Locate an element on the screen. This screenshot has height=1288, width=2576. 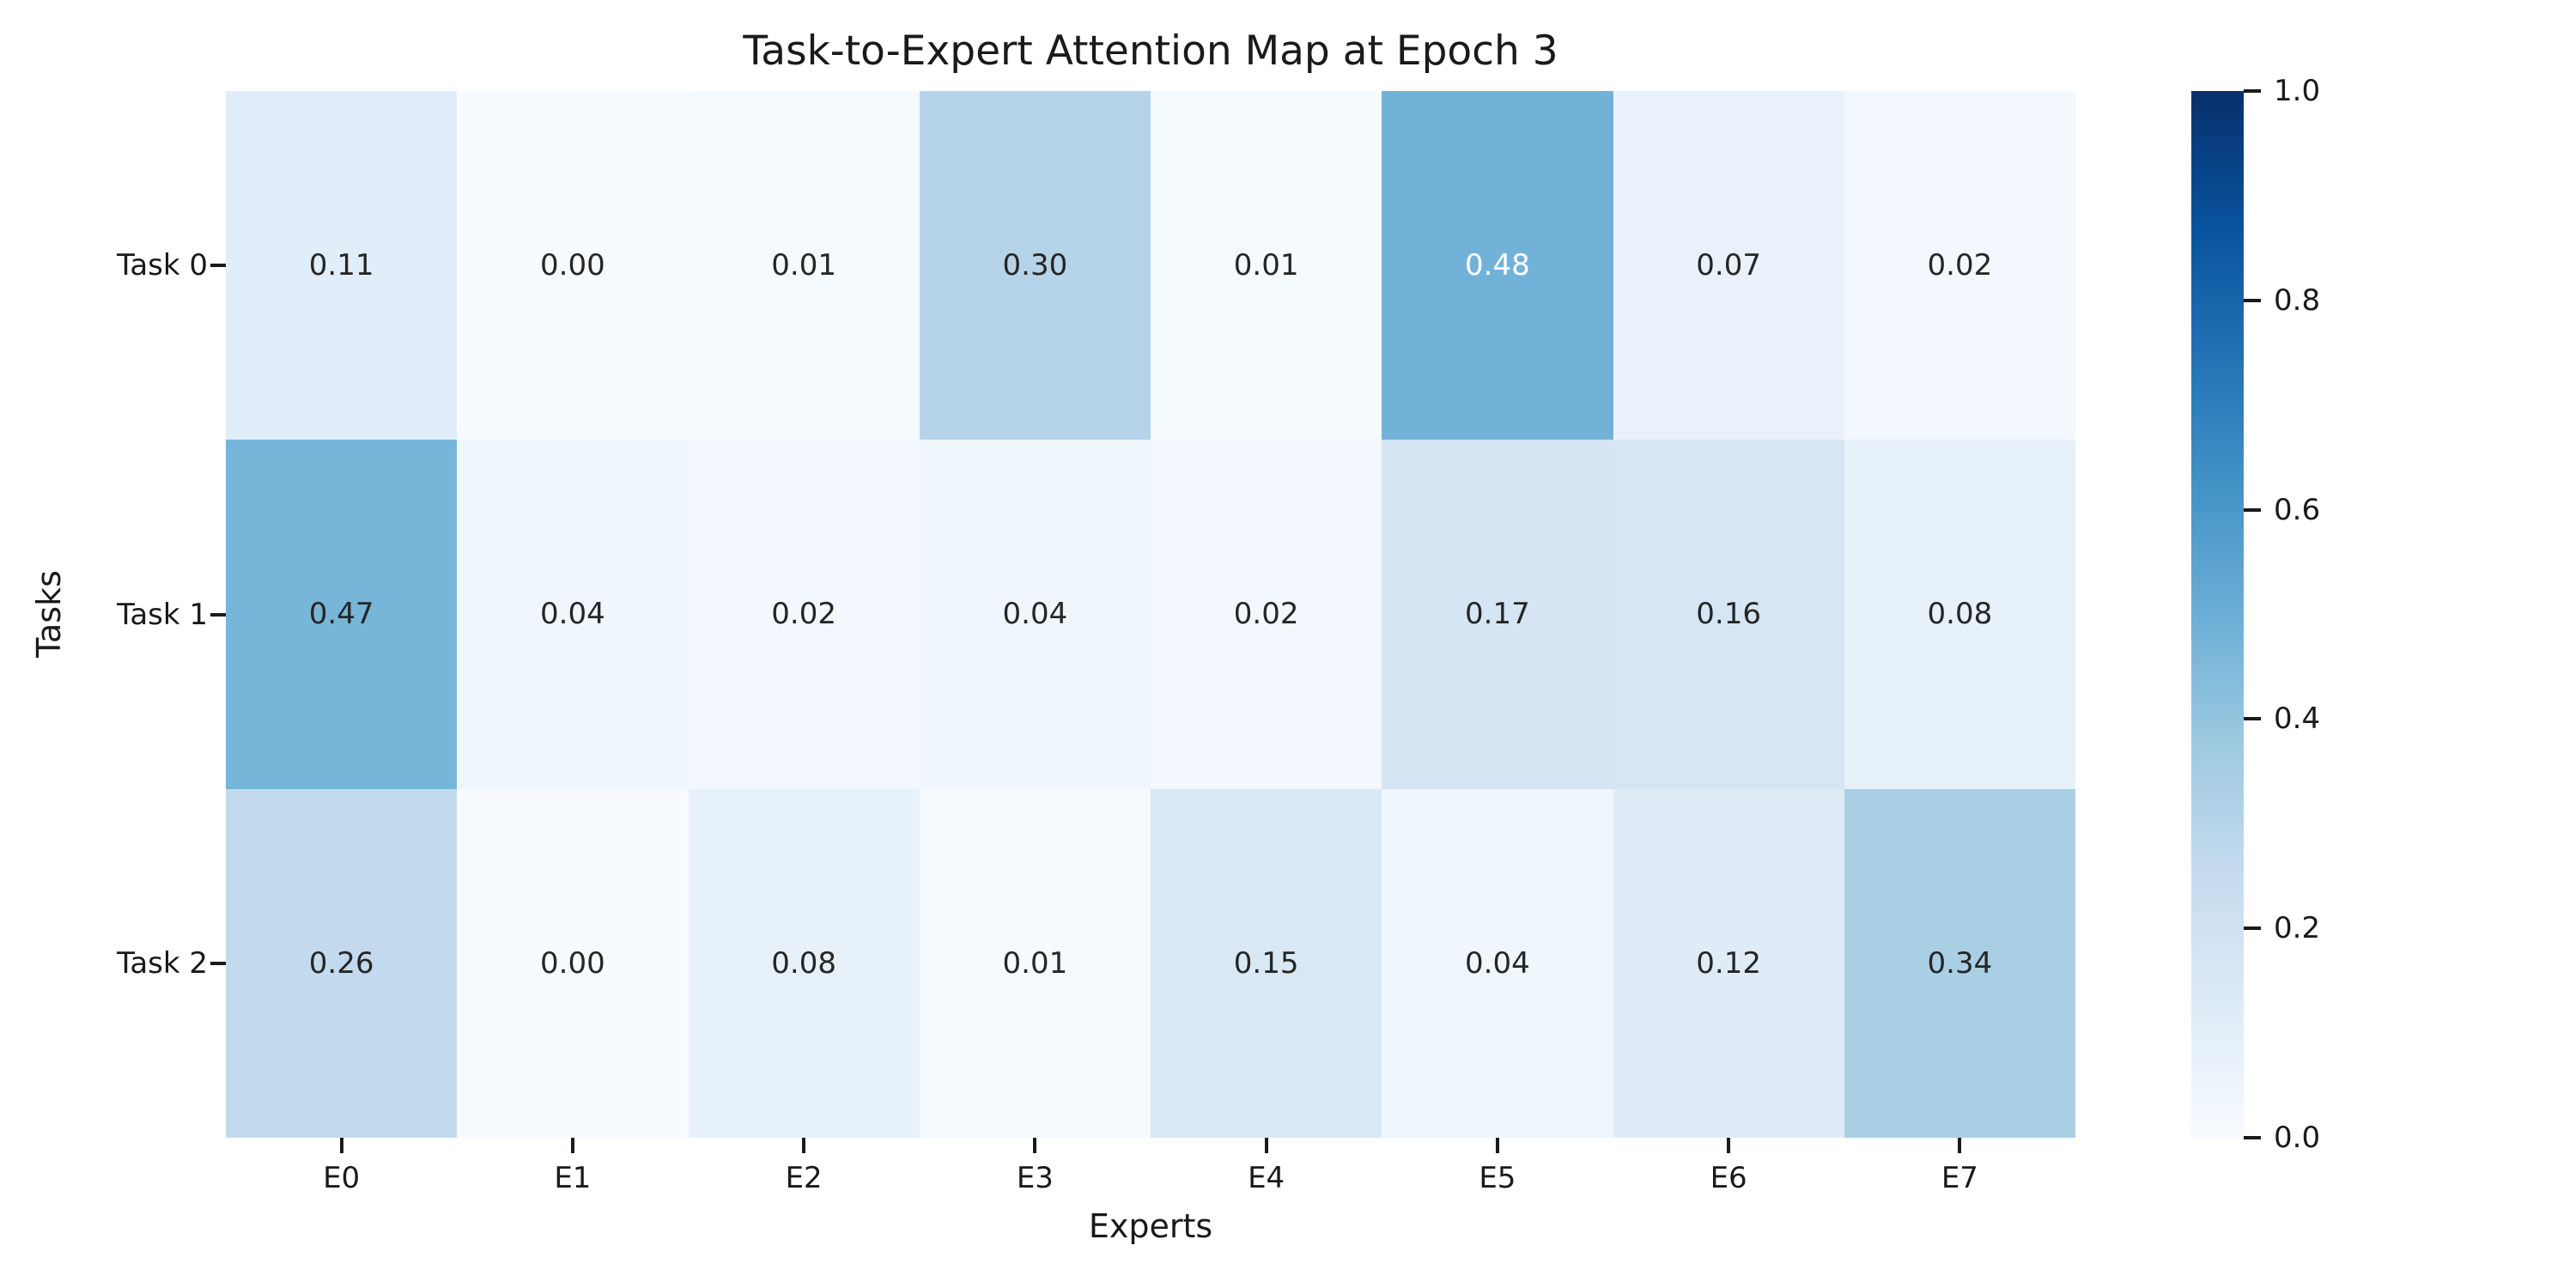
heatmap-cell: 0.17 is located at coordinates (1497, 614).